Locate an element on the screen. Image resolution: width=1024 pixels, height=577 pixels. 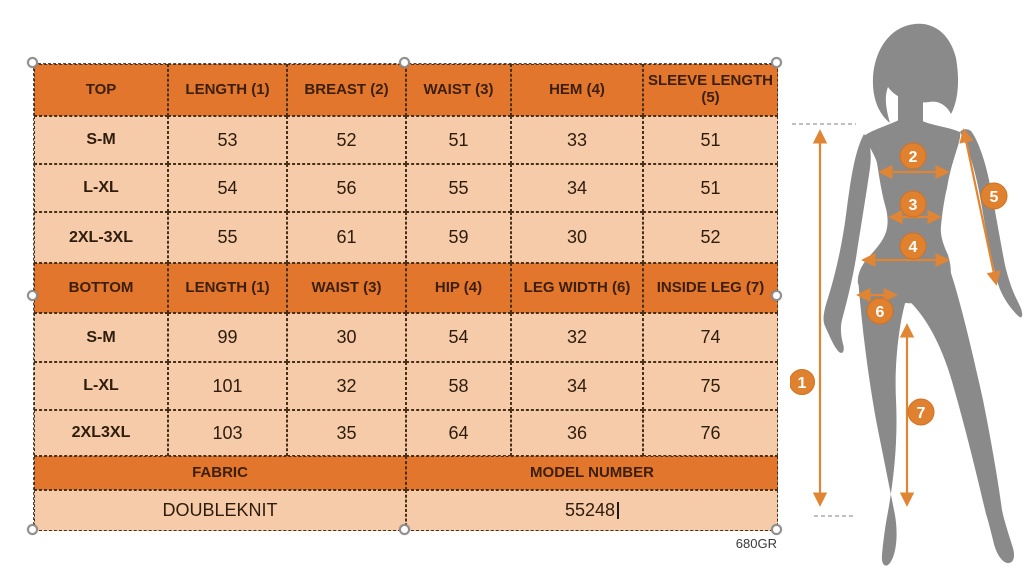
text-cursor is located at coordinates (618, 510).